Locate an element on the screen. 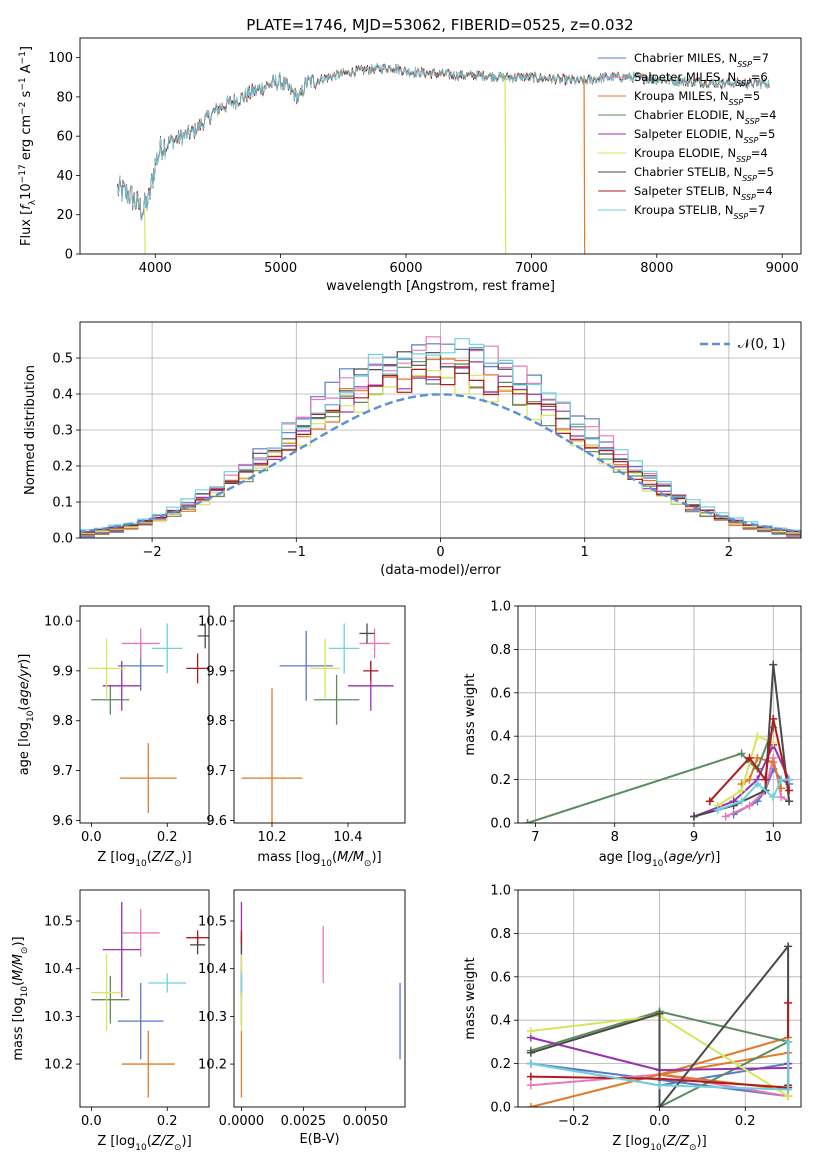  x-tick-label: 0.0025 is located at coordinates (304, 1121).